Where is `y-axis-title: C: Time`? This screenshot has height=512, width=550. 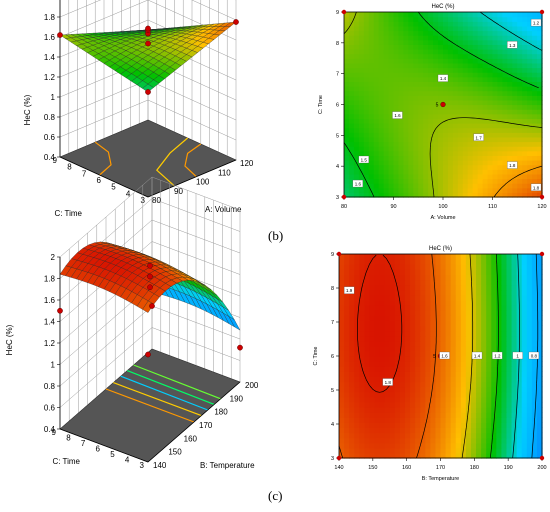 y-axis-title: C: Time is located at coordinates (321, 104).